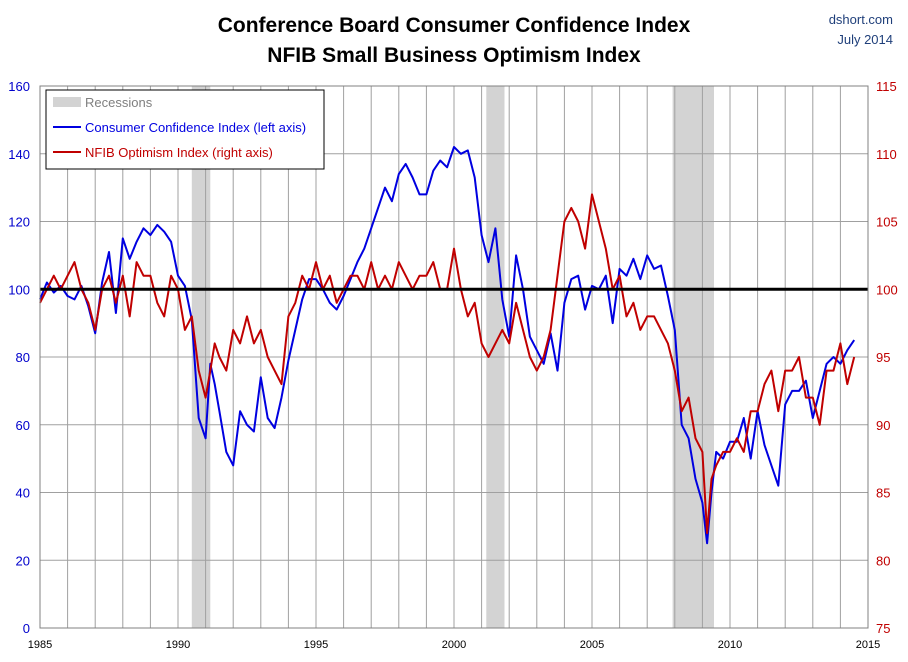 This screenshot has height=662, width=908. Describe the element at coordinates (592, 645) in the screenshot. I see `x-tick-label: 2005` at that location.